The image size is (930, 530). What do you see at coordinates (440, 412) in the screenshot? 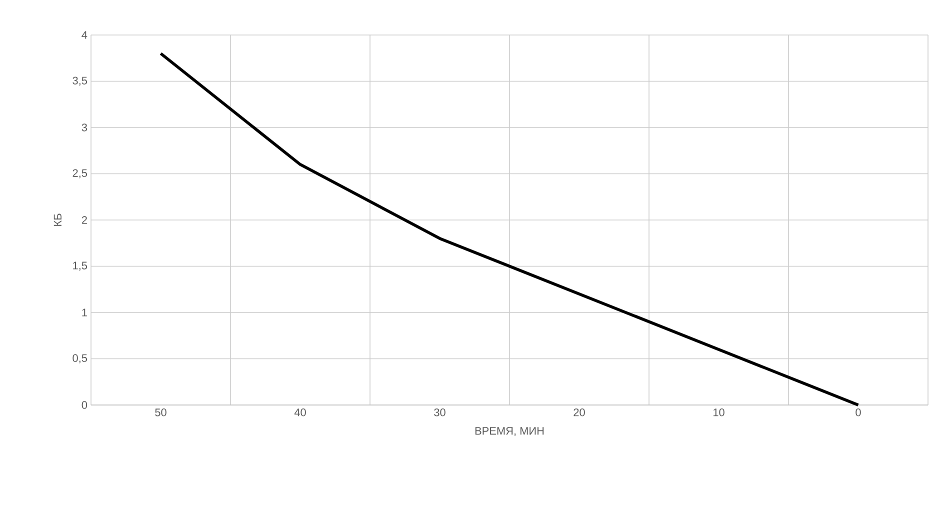
I see `x-tick-label: 30` at bounding box center [440, 412].